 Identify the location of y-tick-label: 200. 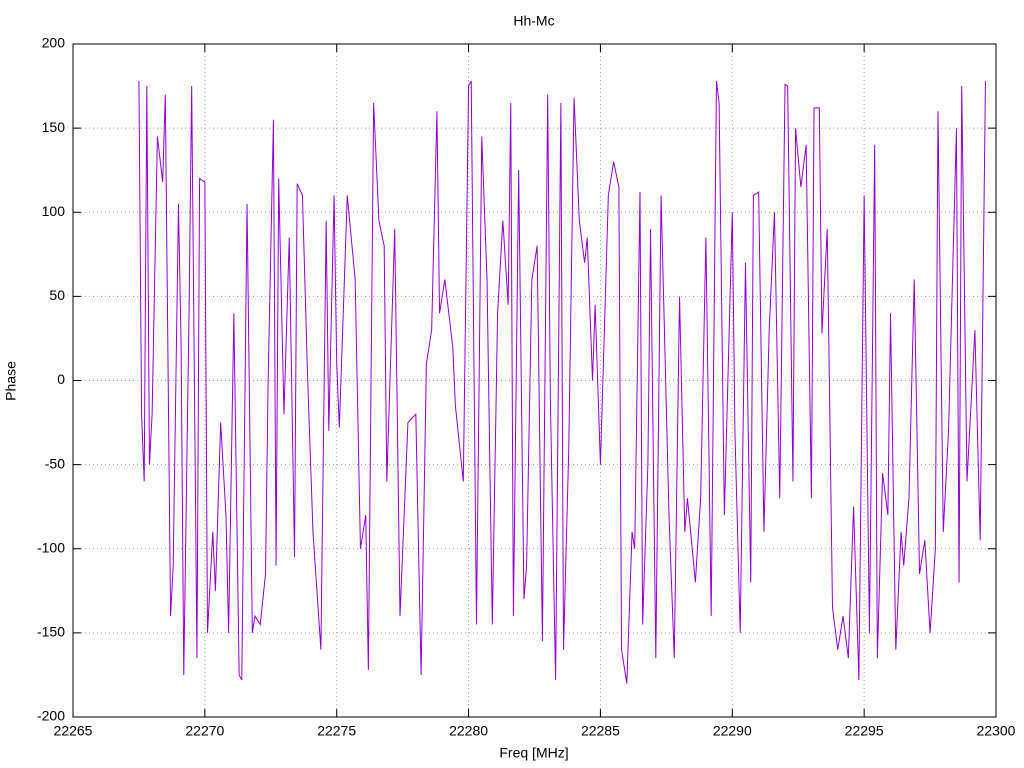
(54, 43).